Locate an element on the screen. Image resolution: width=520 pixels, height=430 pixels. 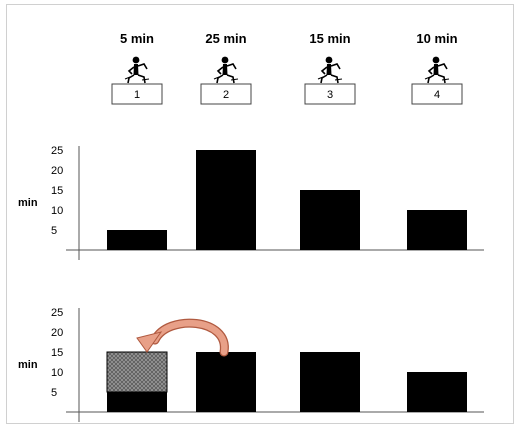
arrow-head is located at coordinates (149, 342).